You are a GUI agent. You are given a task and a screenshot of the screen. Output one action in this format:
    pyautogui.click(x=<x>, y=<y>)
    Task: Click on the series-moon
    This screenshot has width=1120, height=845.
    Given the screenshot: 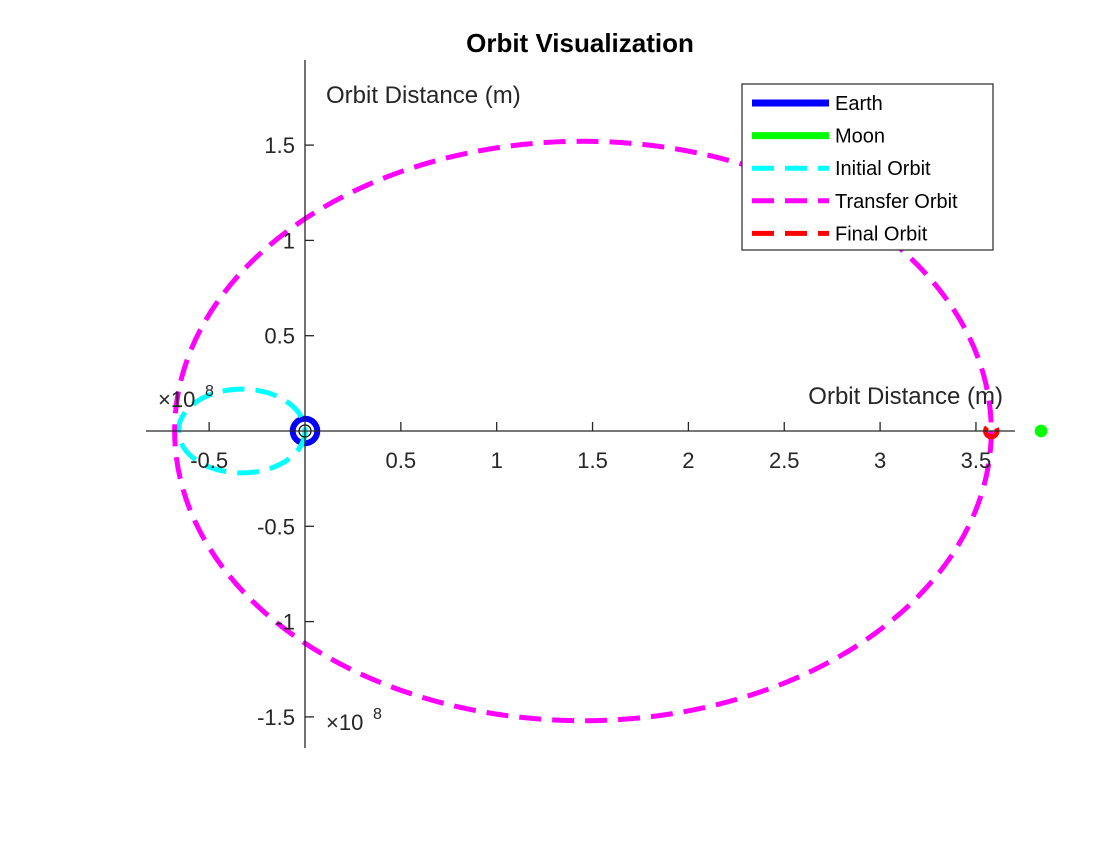 What is the action you would take?
    pyautogui.click(x=1041, y=431)
    